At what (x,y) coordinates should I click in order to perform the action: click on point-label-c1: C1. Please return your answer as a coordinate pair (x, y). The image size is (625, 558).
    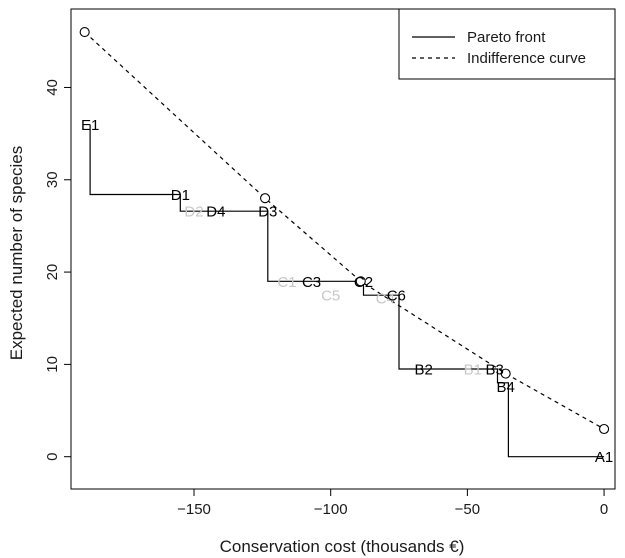
    Looking at the image, I should click on (286, 282).